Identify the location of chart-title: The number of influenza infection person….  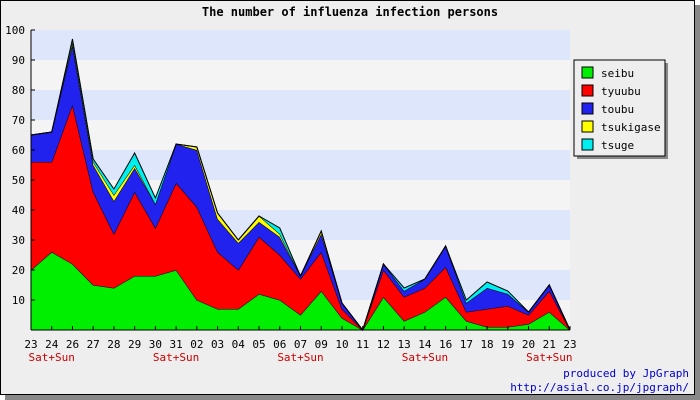
(350, 12).